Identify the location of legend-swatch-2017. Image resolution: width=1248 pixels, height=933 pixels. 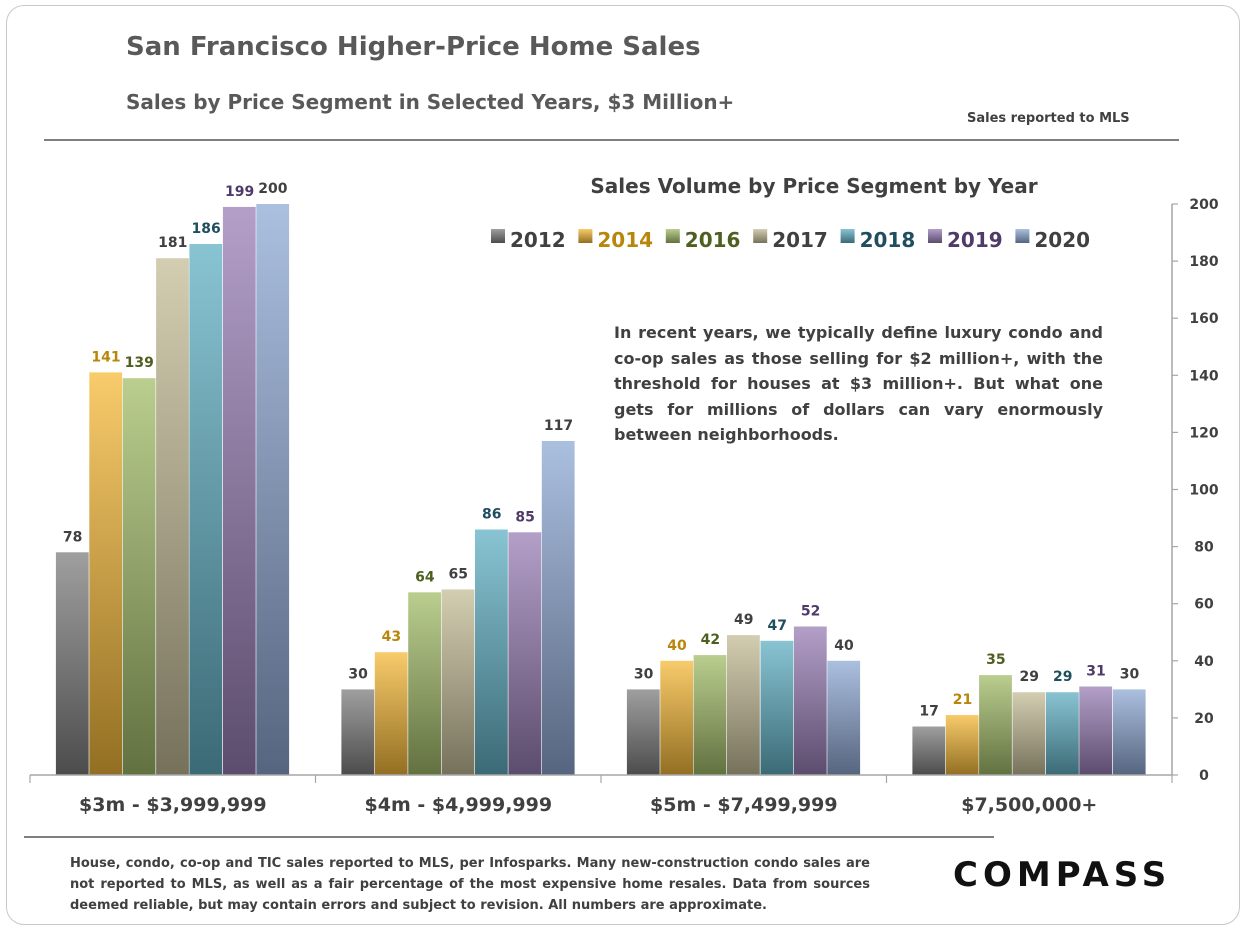
(760, 236).